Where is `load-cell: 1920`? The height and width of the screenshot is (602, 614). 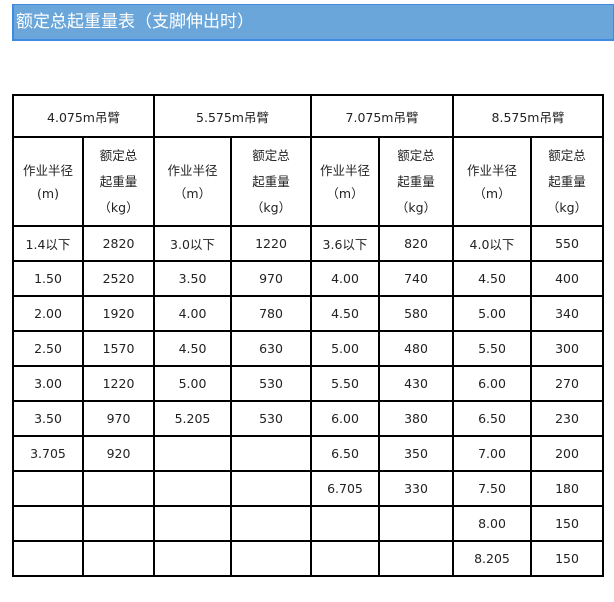
load-cell: 1920 is located at coordinates (118, 313).